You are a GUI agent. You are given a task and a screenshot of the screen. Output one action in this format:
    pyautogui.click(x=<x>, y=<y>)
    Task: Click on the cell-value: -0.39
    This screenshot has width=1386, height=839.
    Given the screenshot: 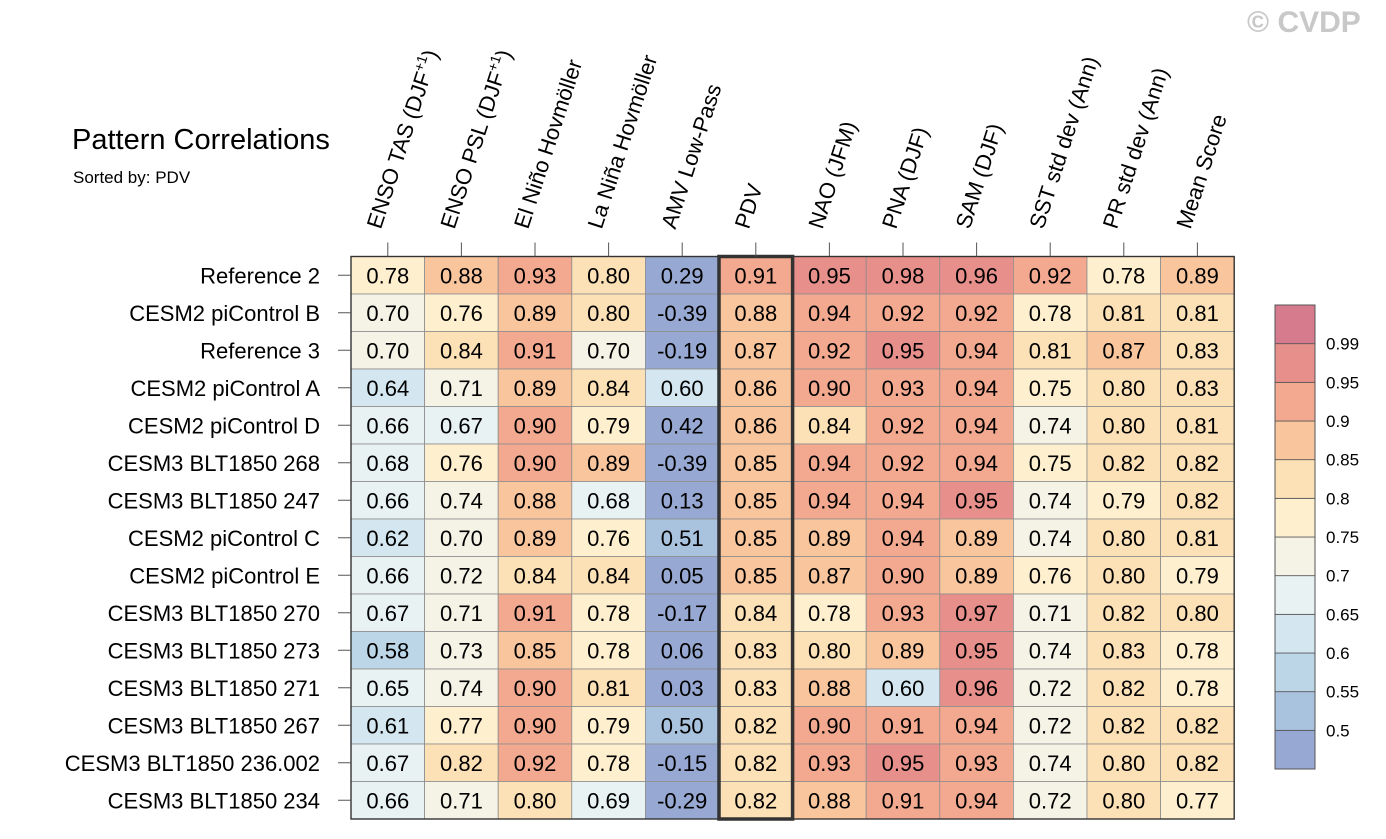 What is the action you would take?
    pyautogui.click(x=682, y=463)
    